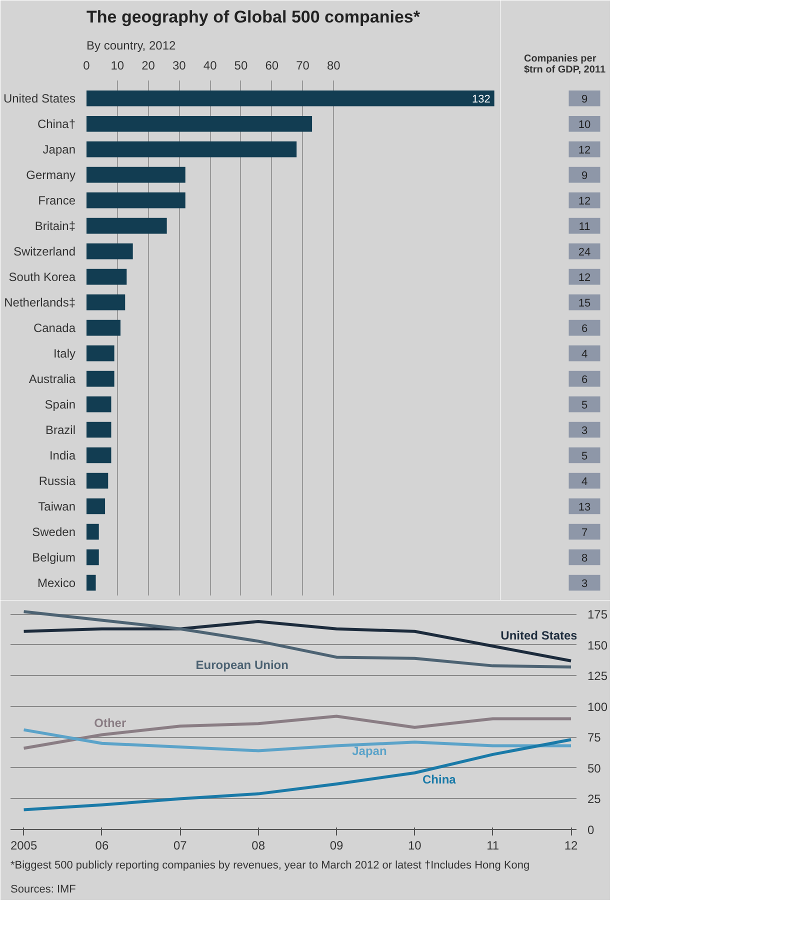  I want to click on x-tick-label: 08, so click(259, 845).